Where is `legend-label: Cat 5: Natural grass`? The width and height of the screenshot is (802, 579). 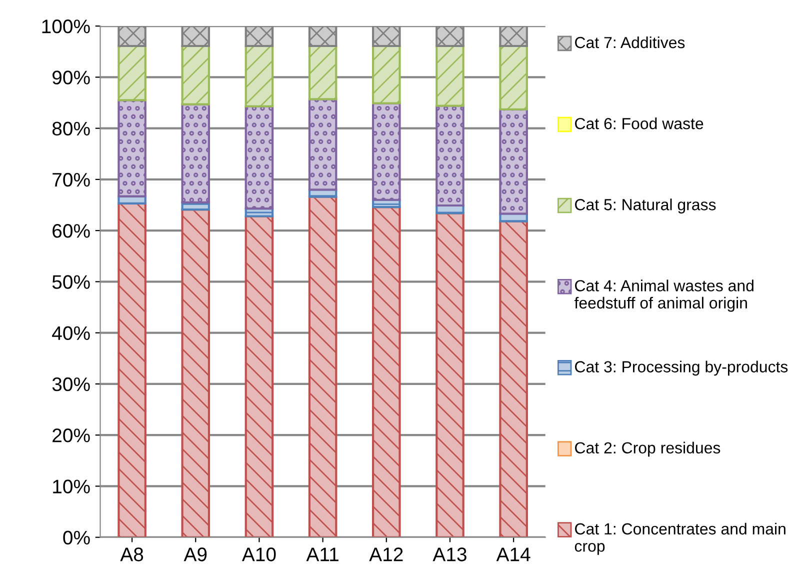 legend-label: Cat 5: Natural grass is located at coordinates (645, 206).